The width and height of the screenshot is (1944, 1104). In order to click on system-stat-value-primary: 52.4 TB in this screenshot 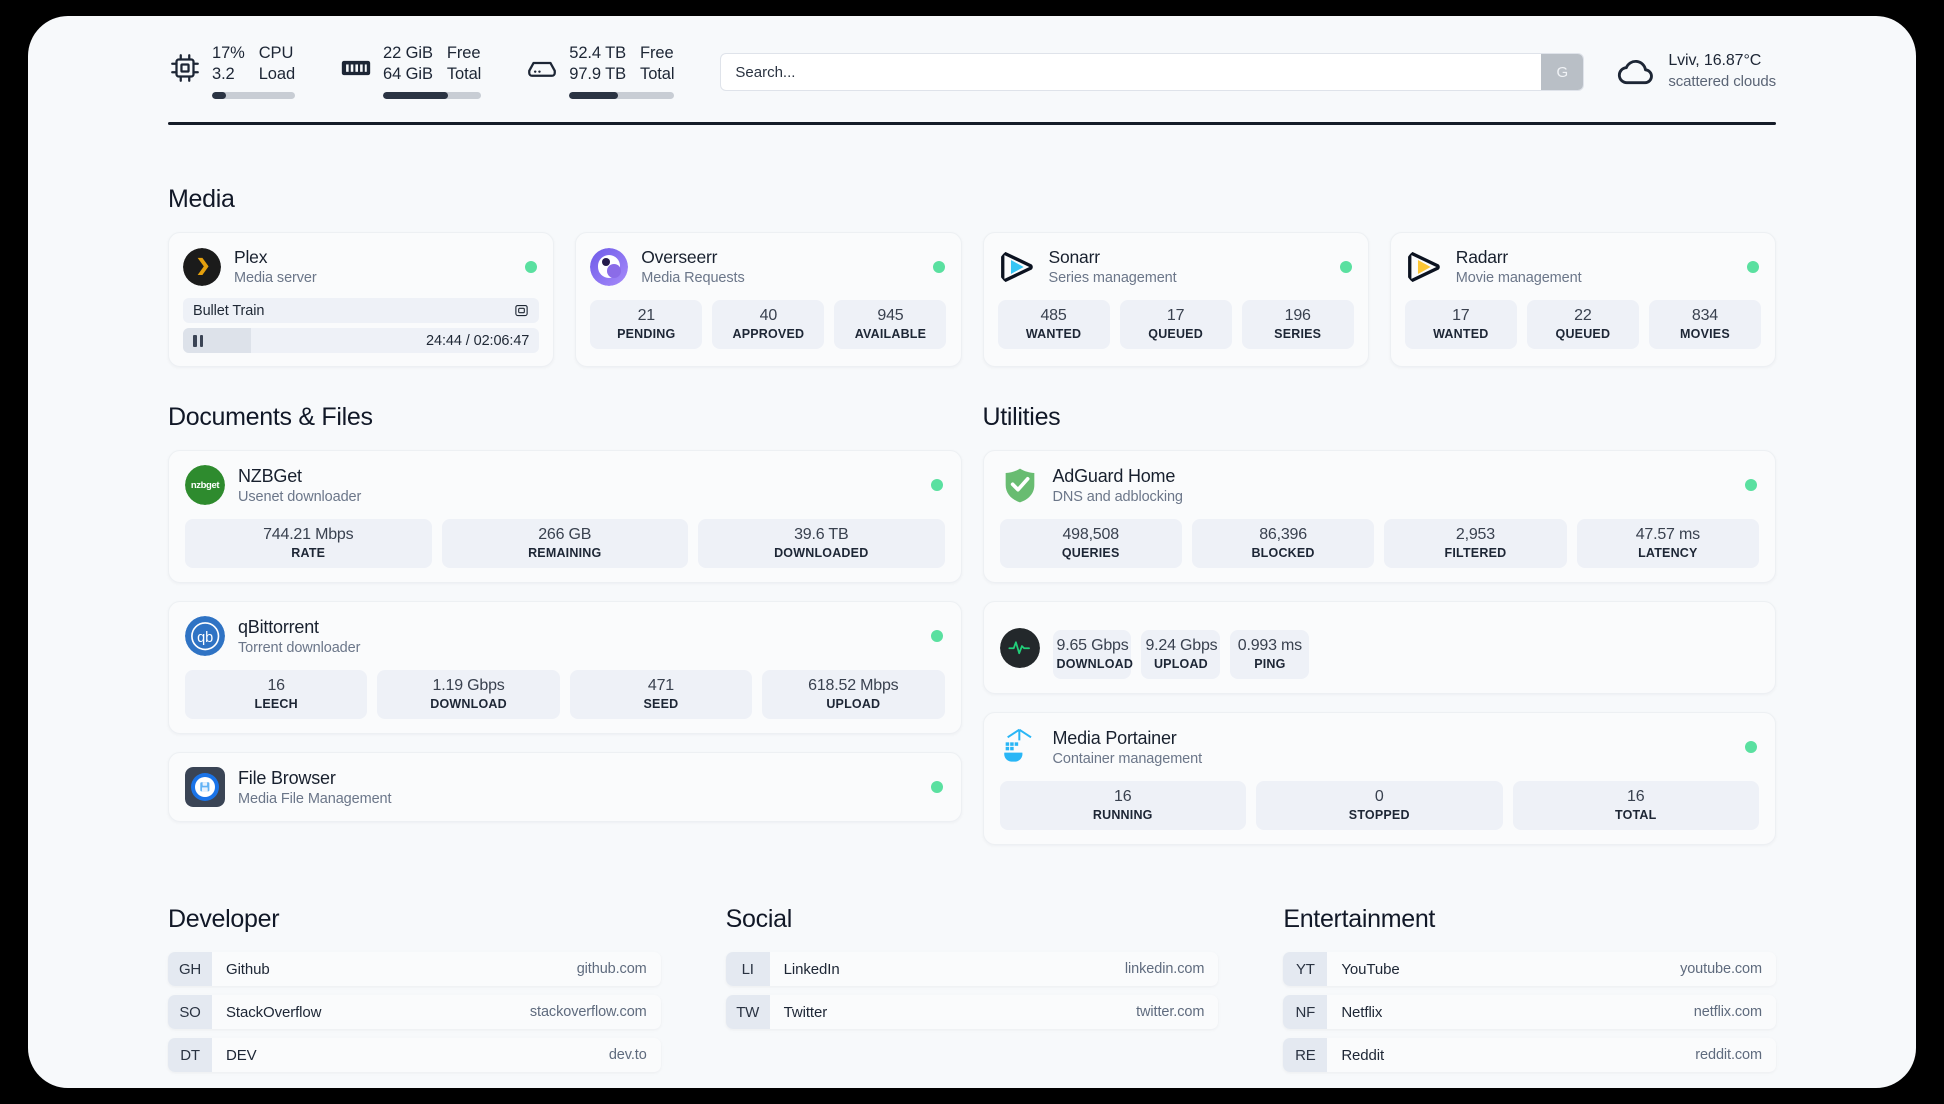, I will do `click(598, 52)`.